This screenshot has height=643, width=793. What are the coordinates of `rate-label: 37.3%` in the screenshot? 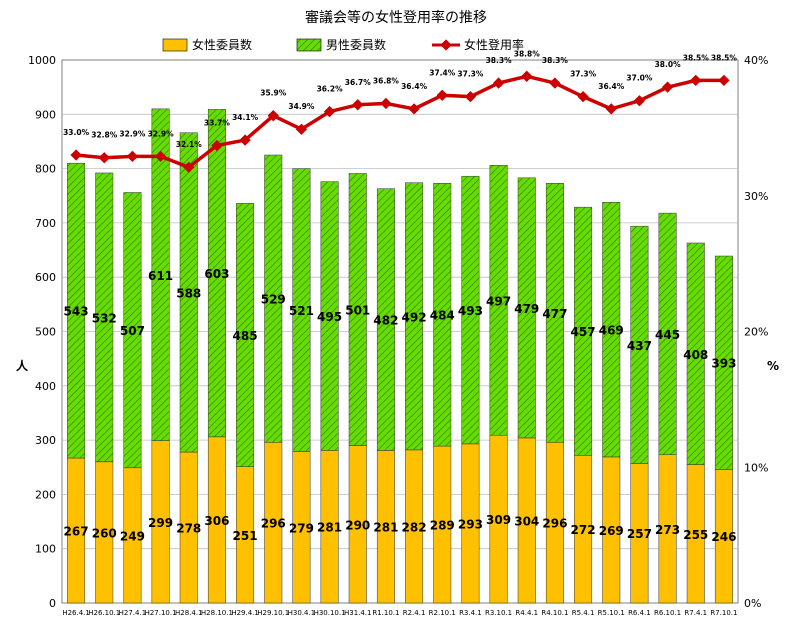 It's located at (583, 74).